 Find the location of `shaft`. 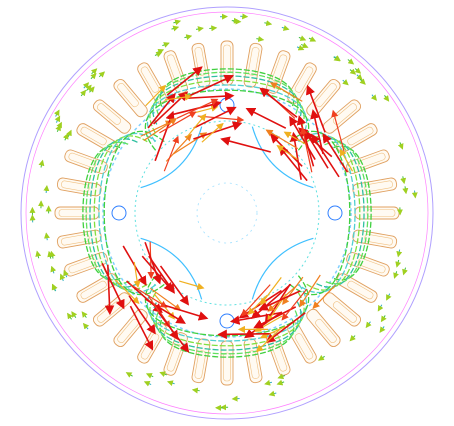

shaft is located at coordinates (227, 213).